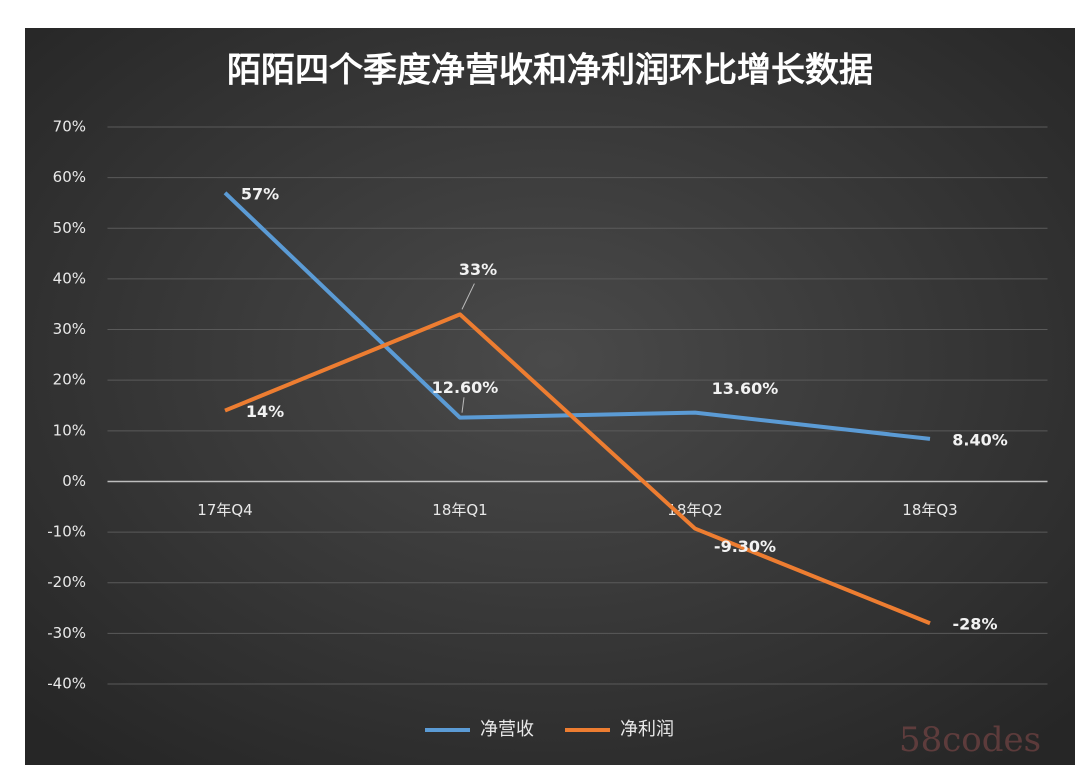  I want to click on y-tick-label: -20%, so click(66, 582).